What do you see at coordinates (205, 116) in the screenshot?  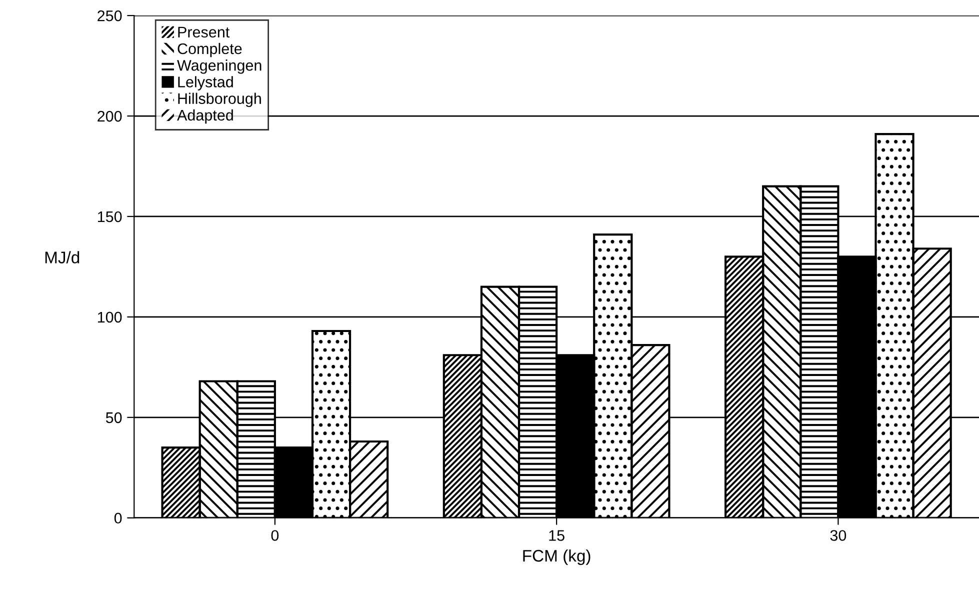 I see `legend-label: Adapted` at bounding box center [205, 116].